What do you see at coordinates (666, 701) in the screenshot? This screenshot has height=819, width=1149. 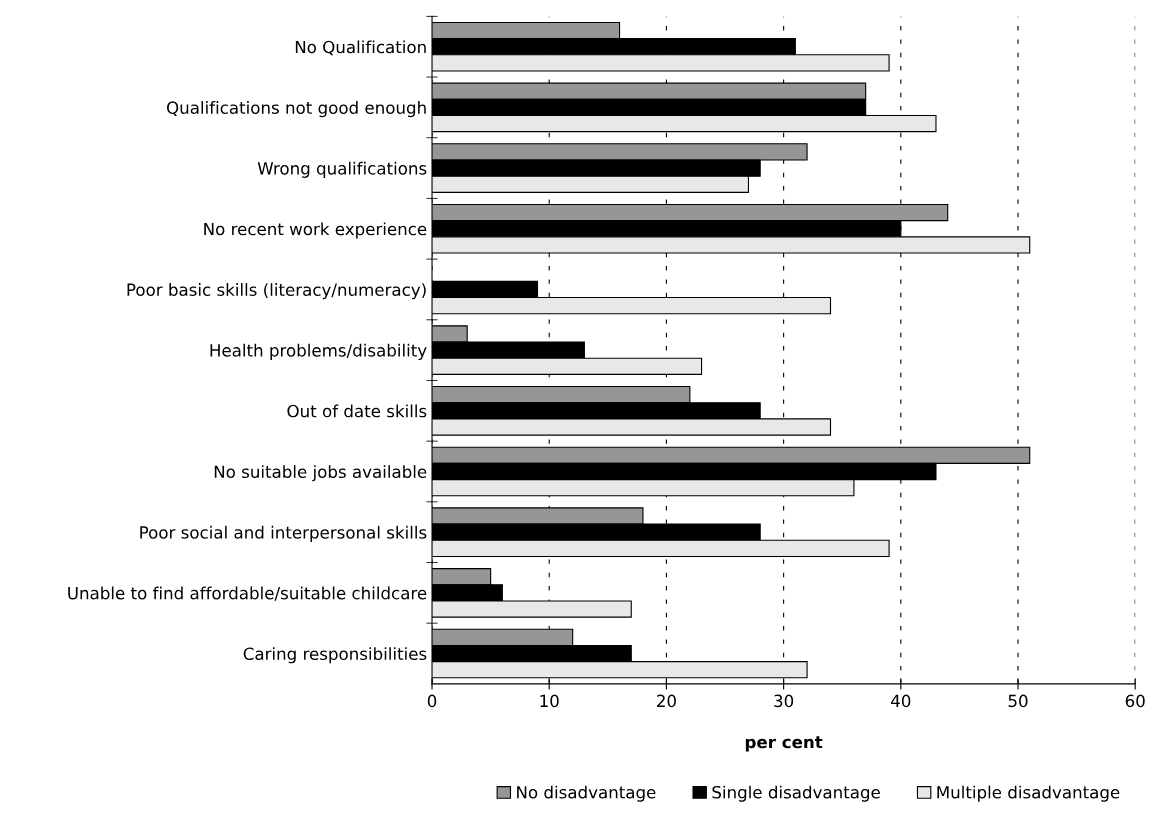 I see `x-tick-label: 20` at bounding box center [666, 701].